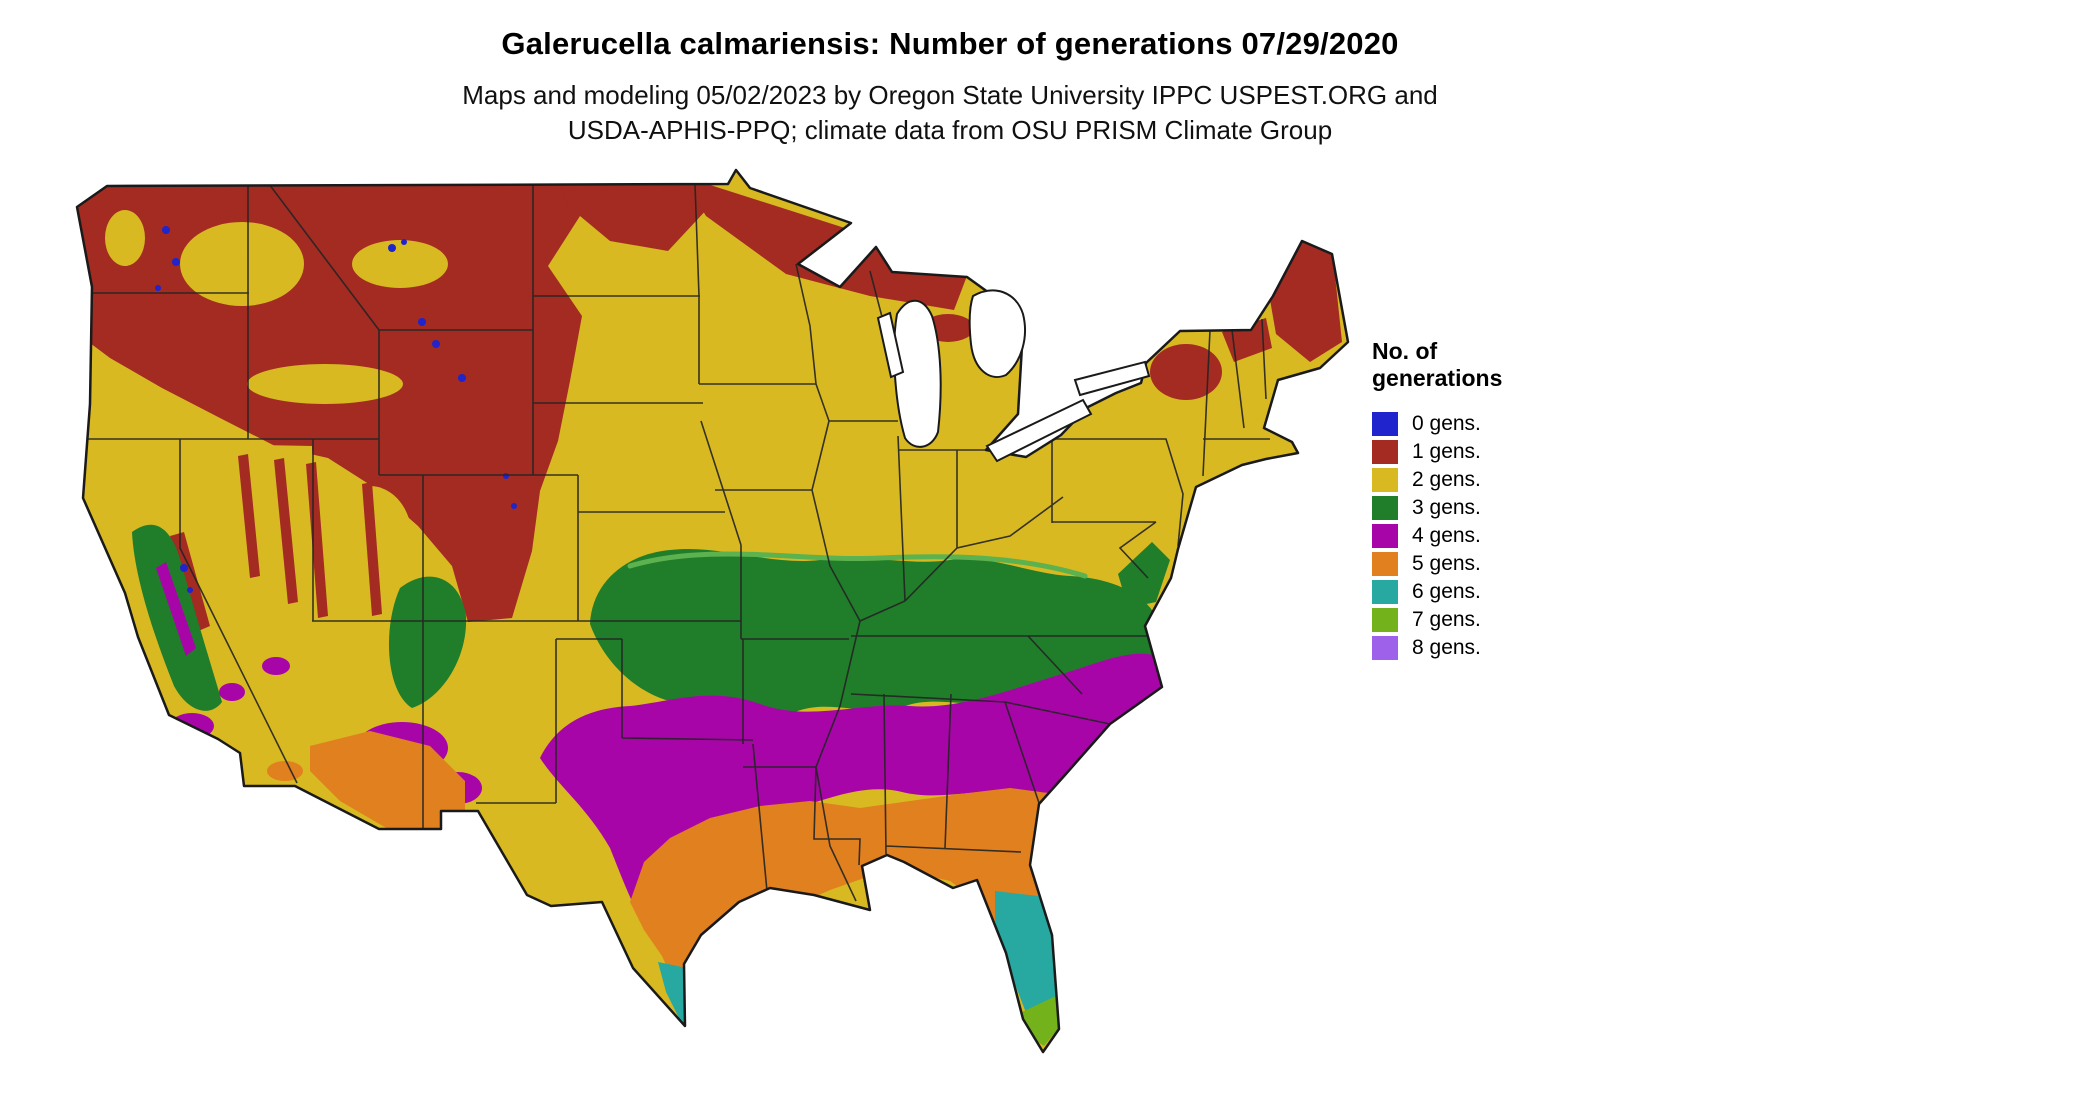 Image resolution: width=2100 pixels, height=1116 pixels. I want to click on legend-swatch-7-gens, so click(1385, 620).